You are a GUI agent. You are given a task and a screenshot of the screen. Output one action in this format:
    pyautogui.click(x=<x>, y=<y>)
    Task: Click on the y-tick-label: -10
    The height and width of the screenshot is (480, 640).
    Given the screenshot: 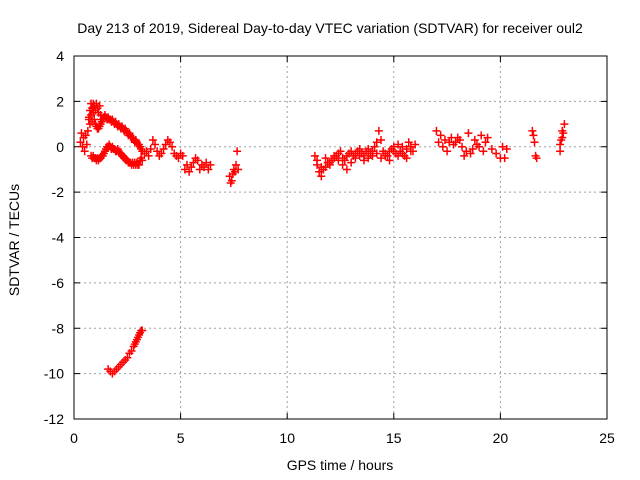 What is the action you would take?
    pyautogui.click(x=54, y=374)
    